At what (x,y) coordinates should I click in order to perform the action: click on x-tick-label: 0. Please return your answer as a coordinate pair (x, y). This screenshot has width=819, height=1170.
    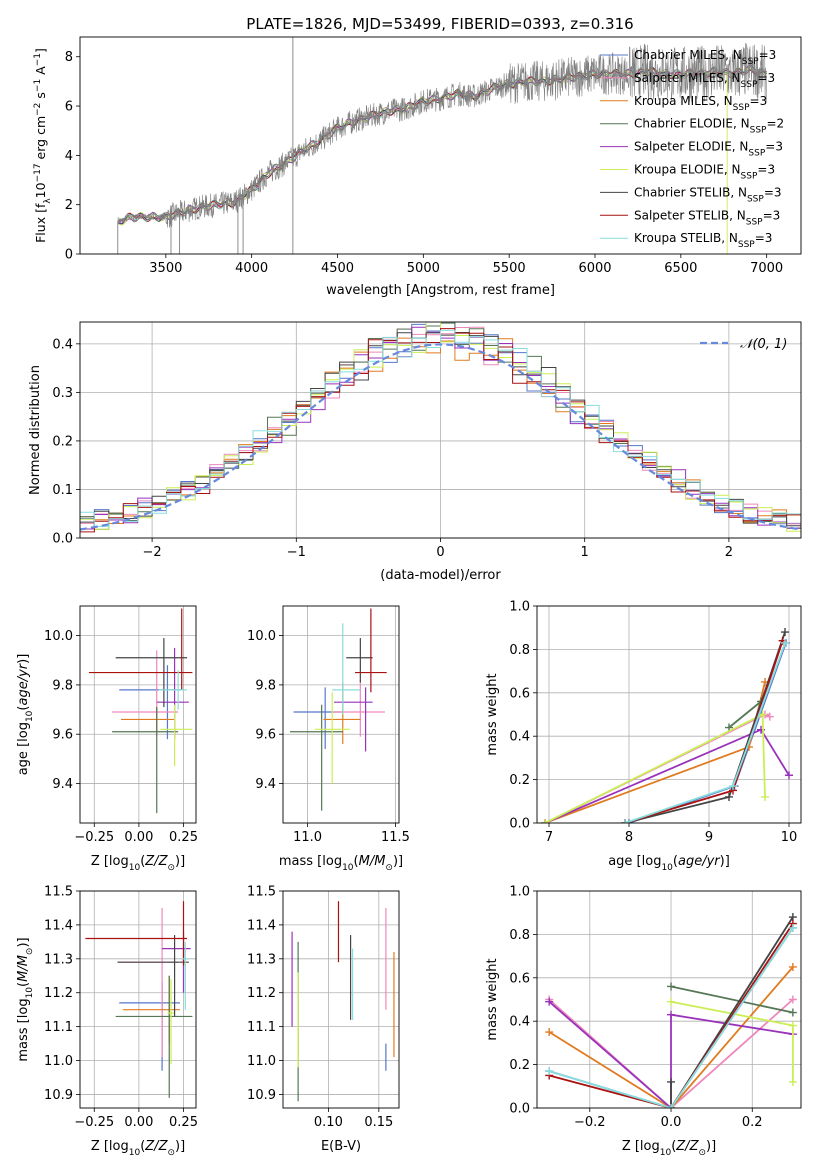
    Looking at the image, I should click on (440, 552).